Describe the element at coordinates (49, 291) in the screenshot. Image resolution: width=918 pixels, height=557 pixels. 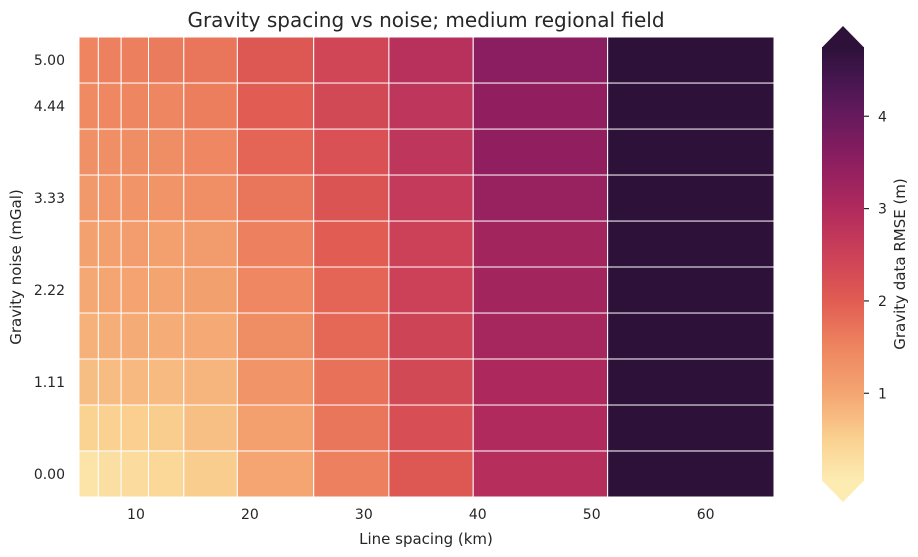
I see `y-tick-label: 2.22` at that location.